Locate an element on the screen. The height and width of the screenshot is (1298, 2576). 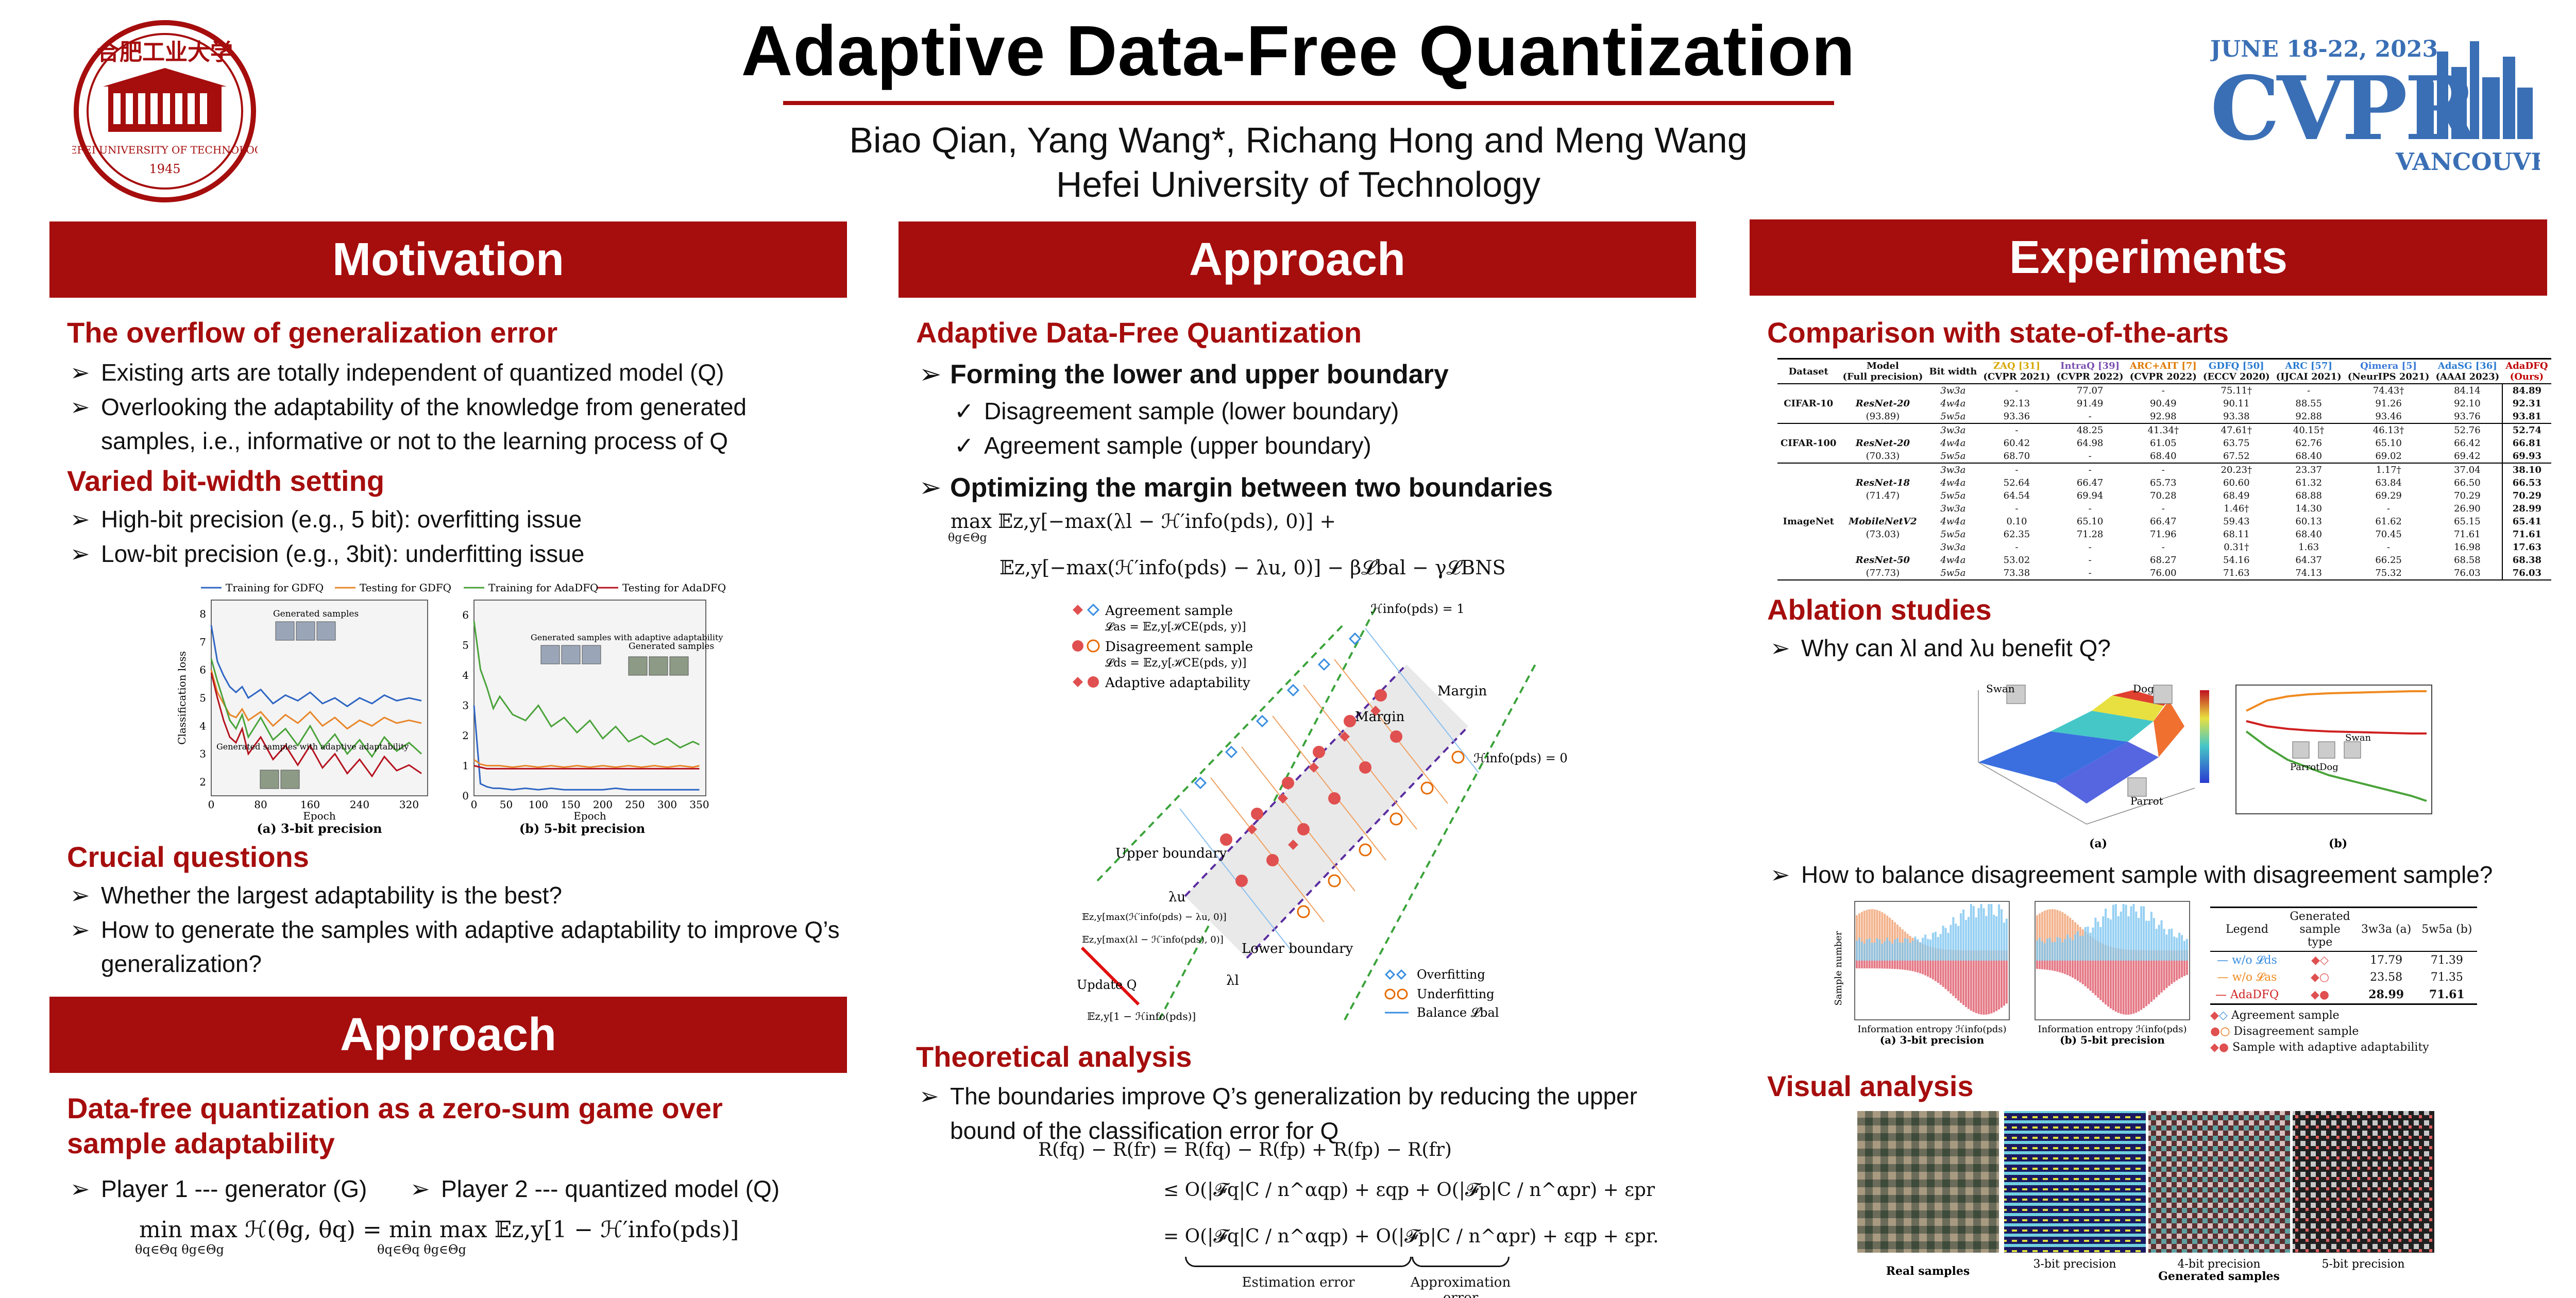
value-cell: 71.63 is located at coordinates (2236, 573).